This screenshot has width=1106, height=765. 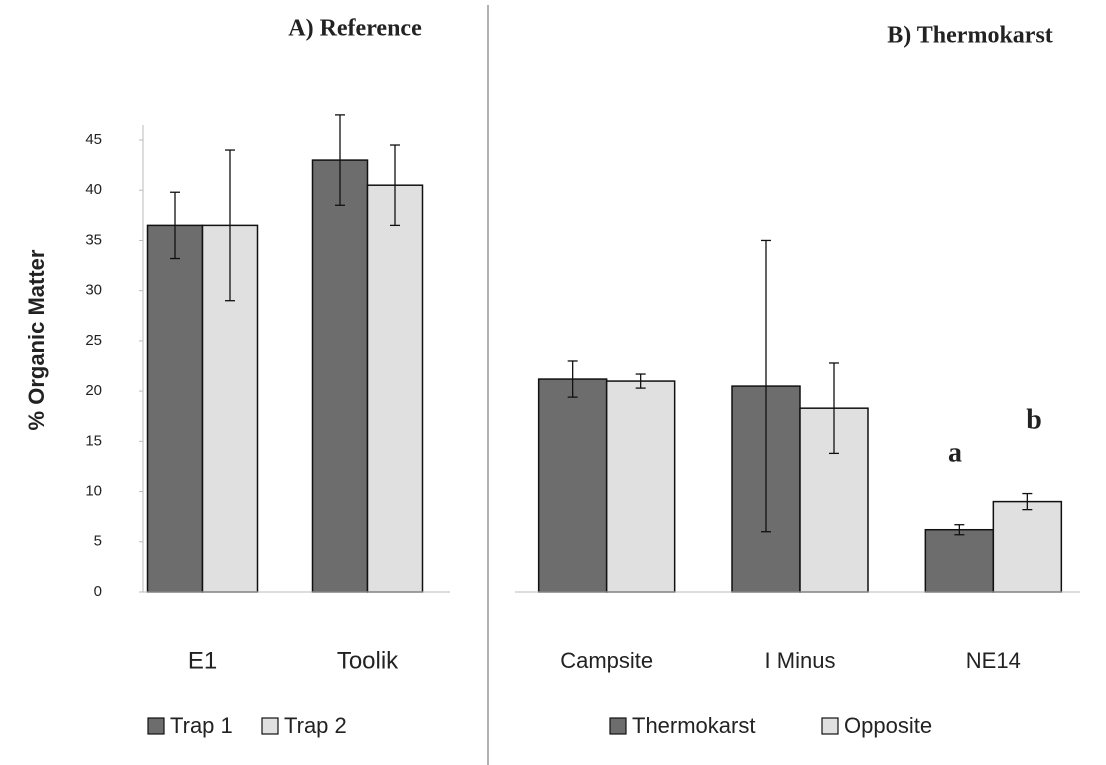 I want to click on chart-title: A) Reference, so click(x=355, y=29).